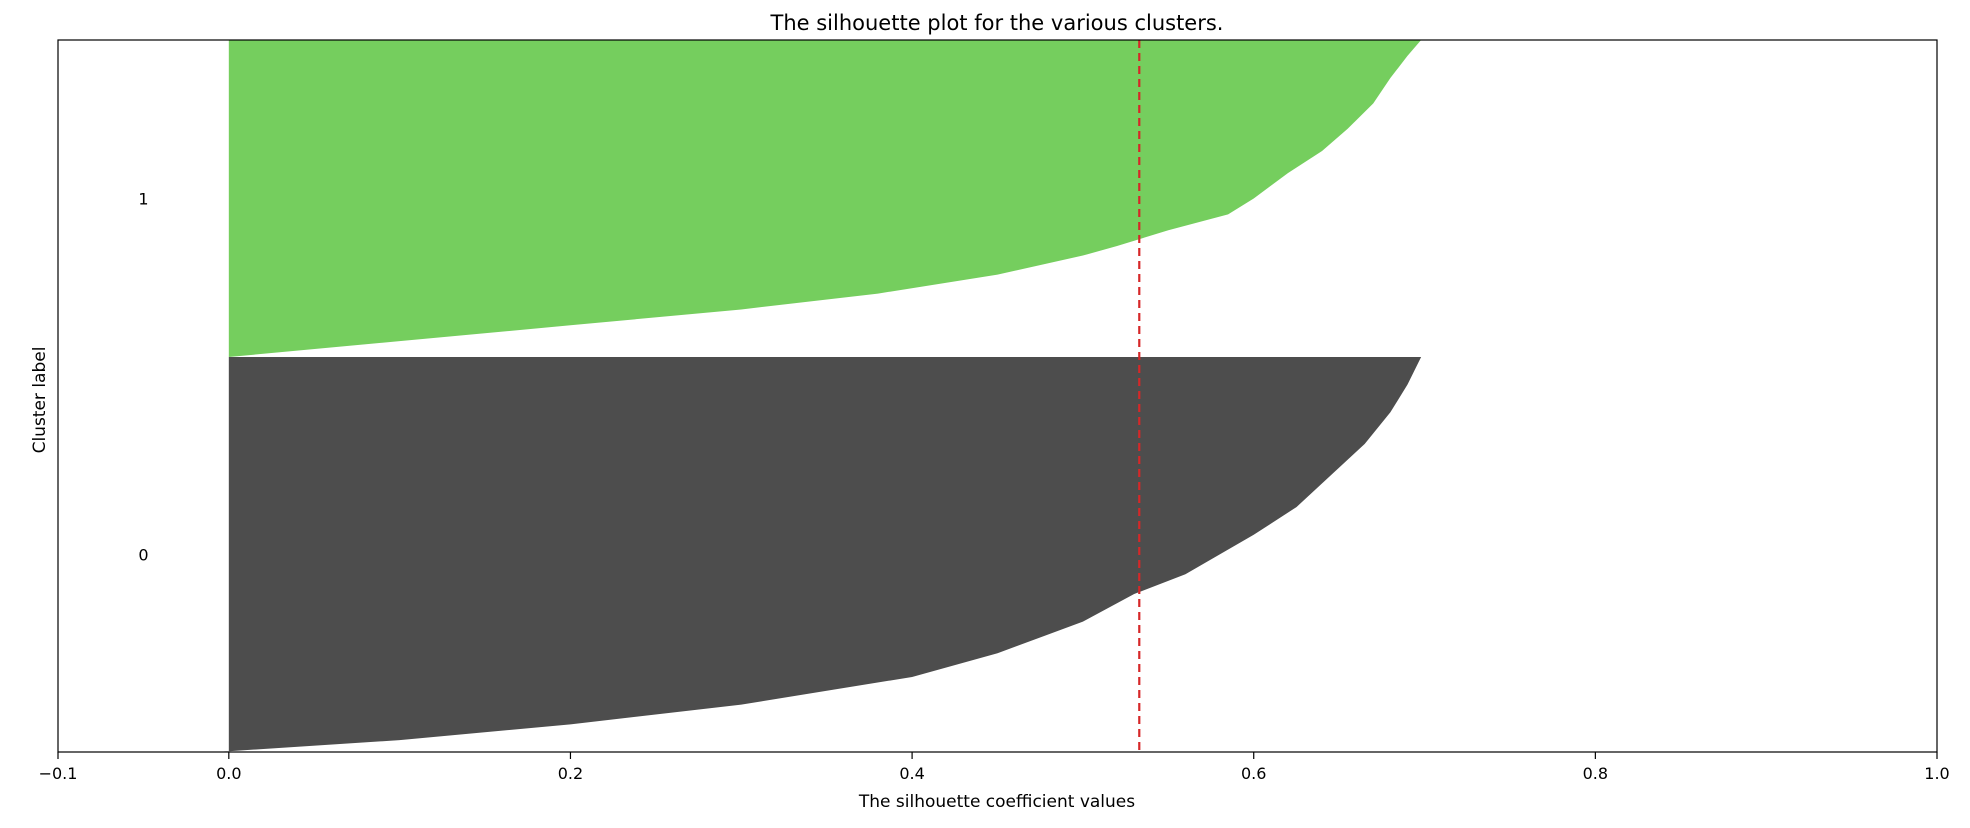 The image size is (1970, 828). I want to click on cluster-label-1: 1, so click(143, 199).